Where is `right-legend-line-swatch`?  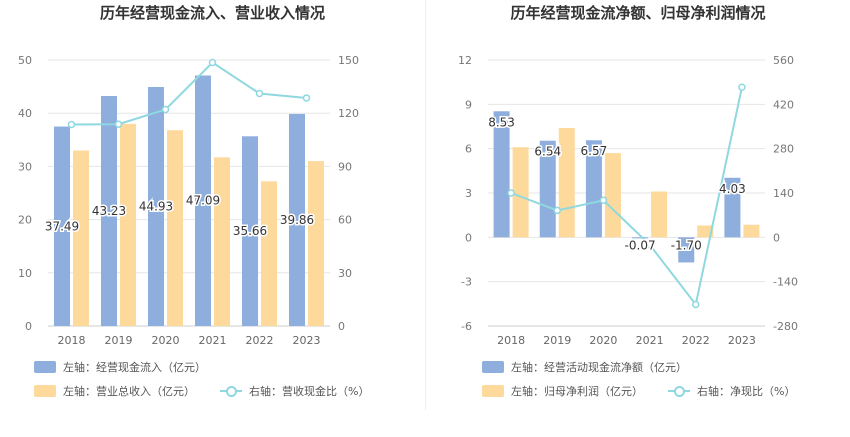
right-legend-line-swatch is located at coordinates (679, 391).